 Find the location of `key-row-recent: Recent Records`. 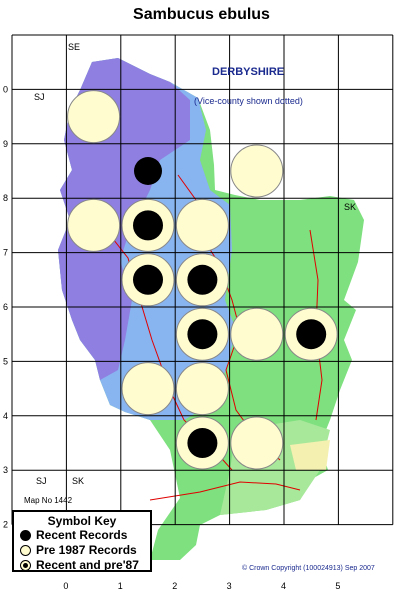

key-row-recent: Recent Records is located at coordinates (82, 535).